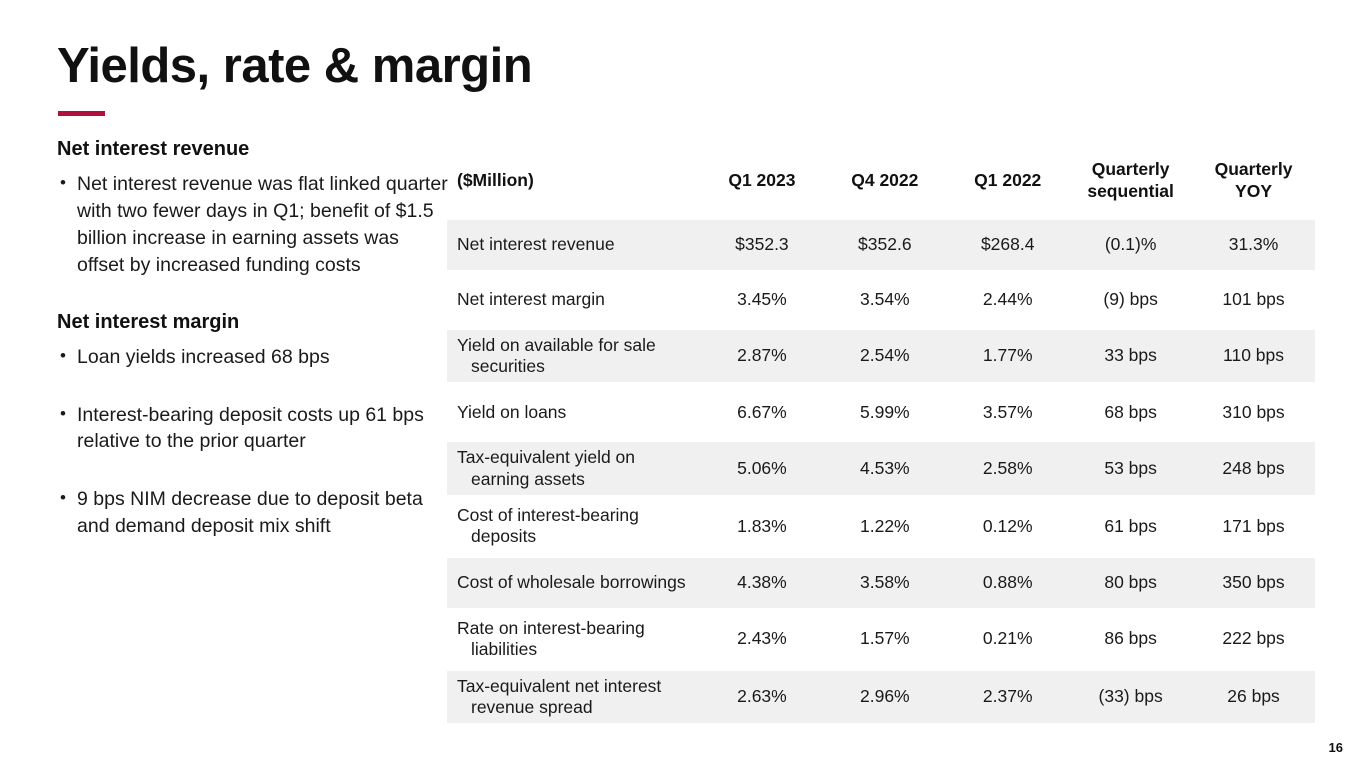 The image size is (1365, 769). What do you see at coordinates (1008, 299) in the screenshot?
I see `row-value: 2.44%` at bounding box center [1008, 299].